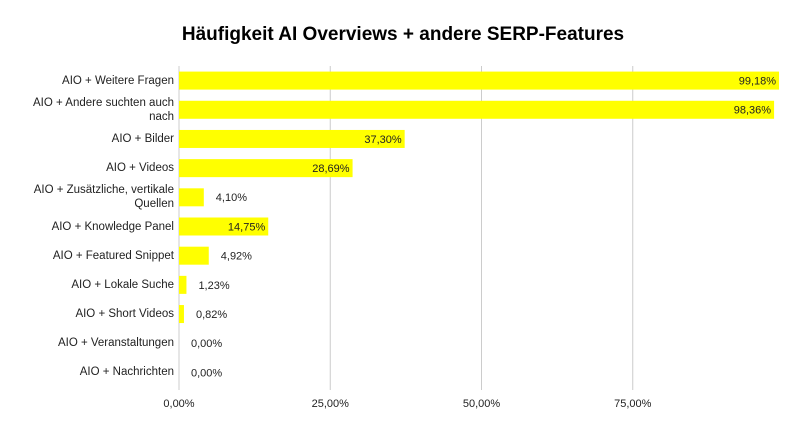 The image size is (806, 433). What do you see at coordinates (331, 169) in the screenshot?
I see `data-label: 28,69%` at bounding box center [331, 169].